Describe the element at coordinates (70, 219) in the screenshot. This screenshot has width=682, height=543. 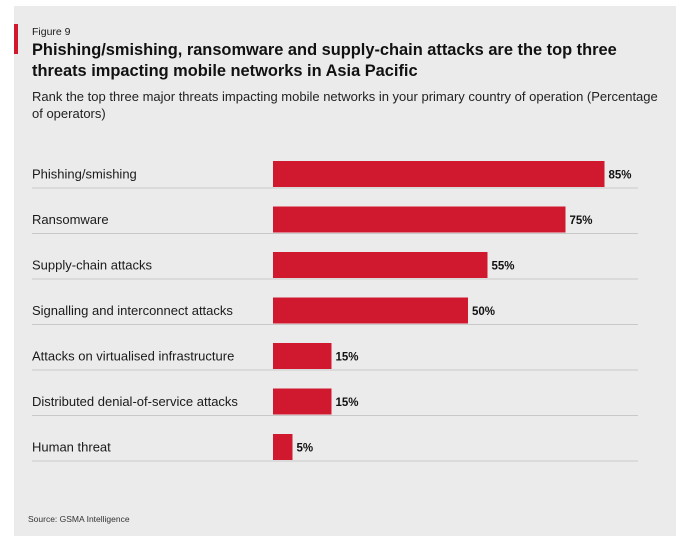
I see `category-label: Ransomware` at that location.